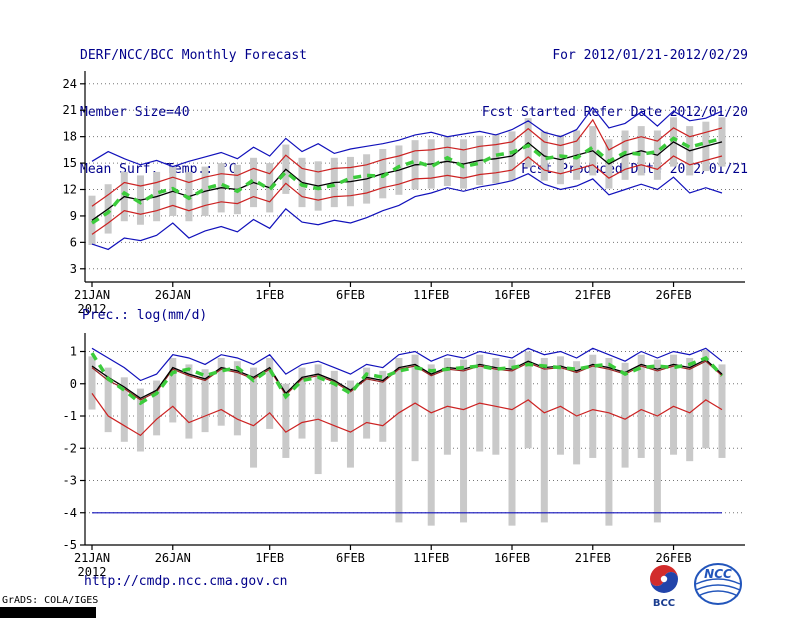 The width and height of the screenshot is (800, 618). I want to click on ncc-logo-label: NCC, so click(718, 574).